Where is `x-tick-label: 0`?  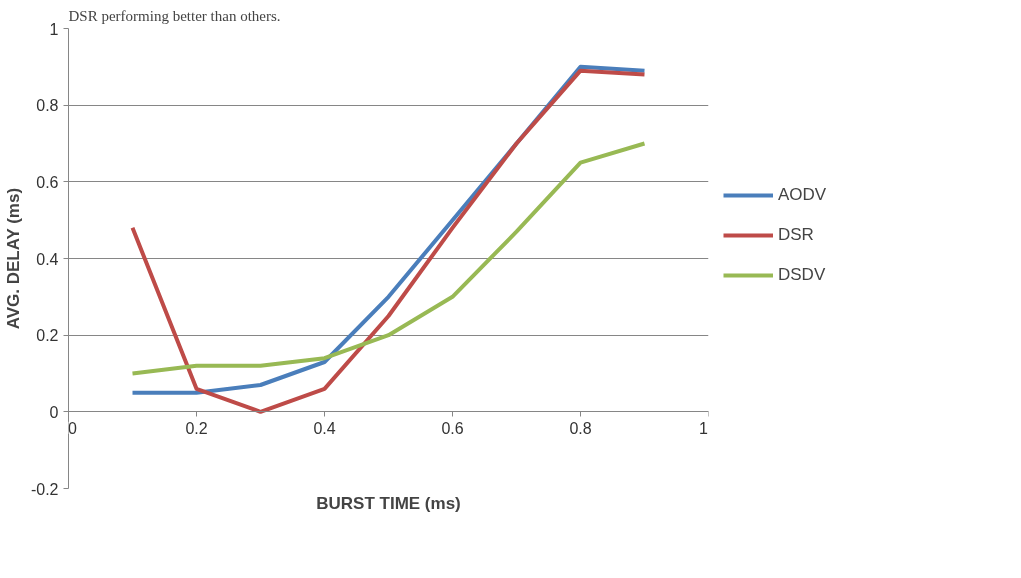 x-tick-label: 0 is located at coordinates (73, 428).